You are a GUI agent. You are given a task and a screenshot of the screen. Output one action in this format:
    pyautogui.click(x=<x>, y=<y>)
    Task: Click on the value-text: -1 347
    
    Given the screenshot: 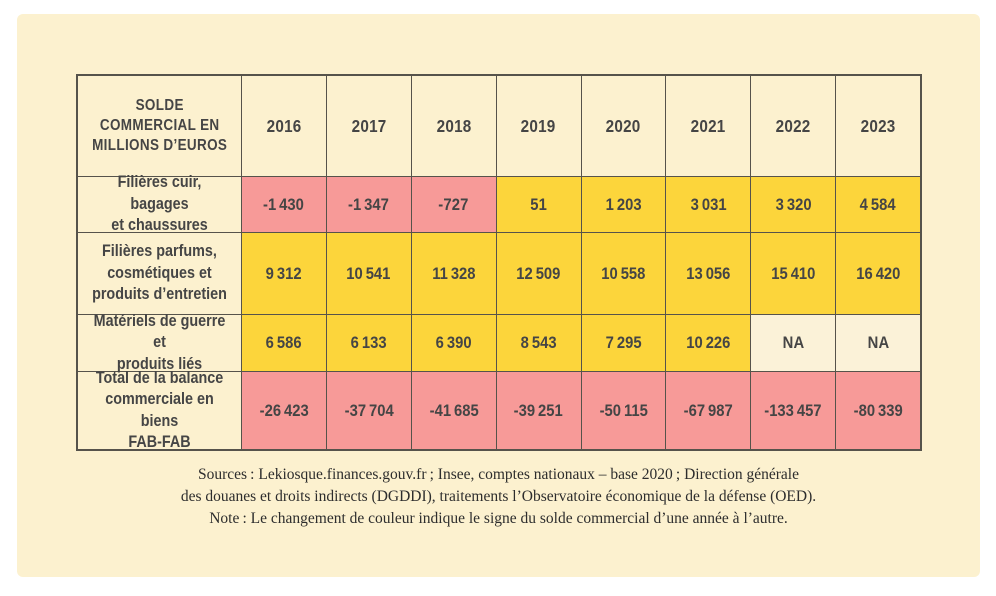 What is the action you would take?
    pyautogui.click(x=369, y=204)
    